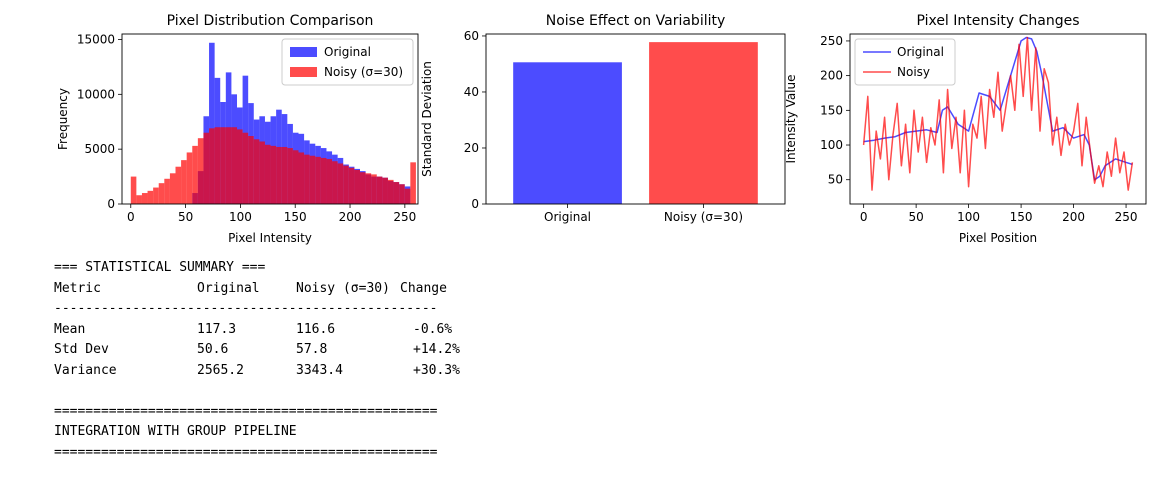 This screenshot has height=483, width=1163. What do you see at coordinates (1073, 217) in the screenshot?
I see `x-tick-label: 200` at bounding box center [1073, 217].